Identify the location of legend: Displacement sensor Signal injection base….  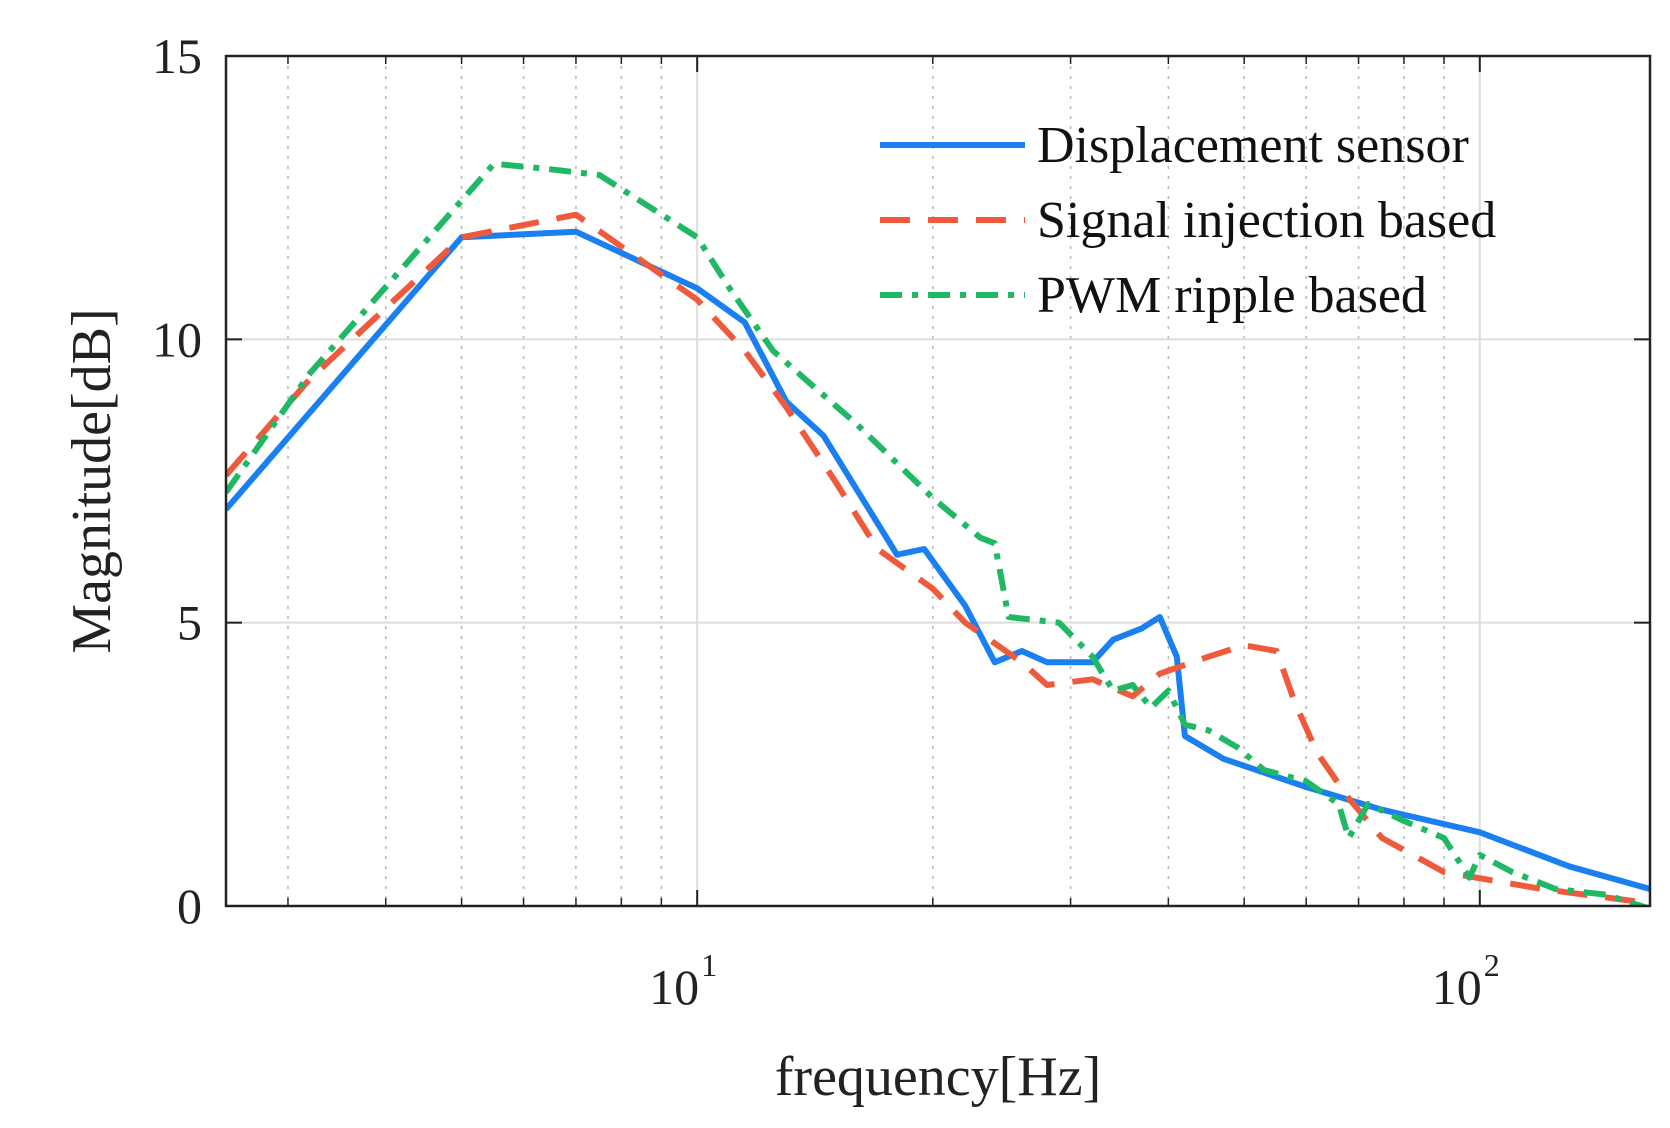
(1188, 220).